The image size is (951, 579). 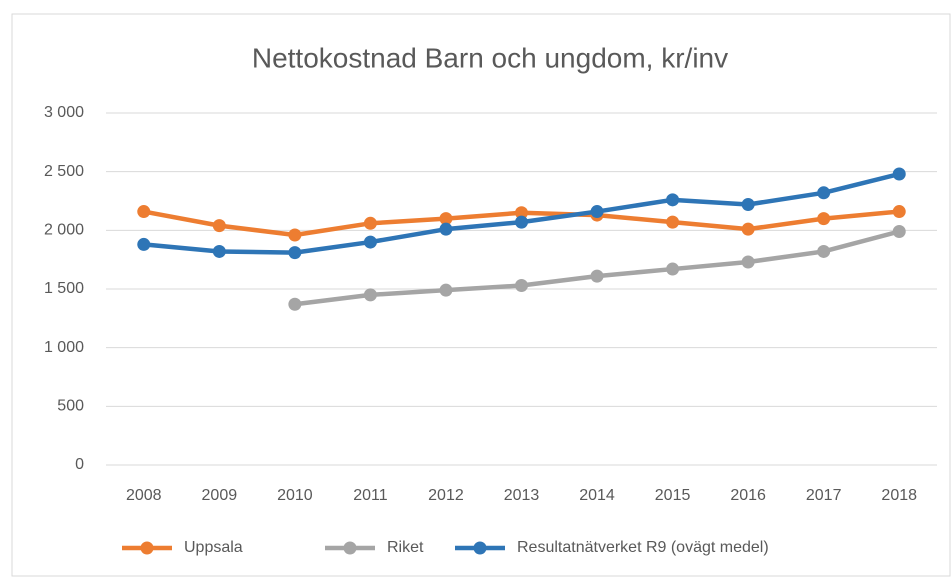 I want to click on x-tick-label: 2008, so click(x=144, y=495).